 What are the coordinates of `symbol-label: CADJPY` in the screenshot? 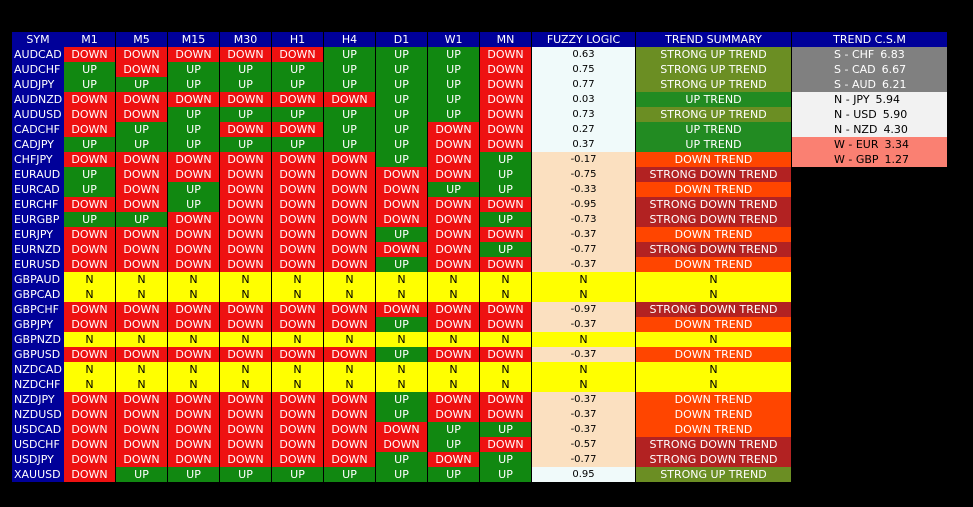 It's located at (38, 144).